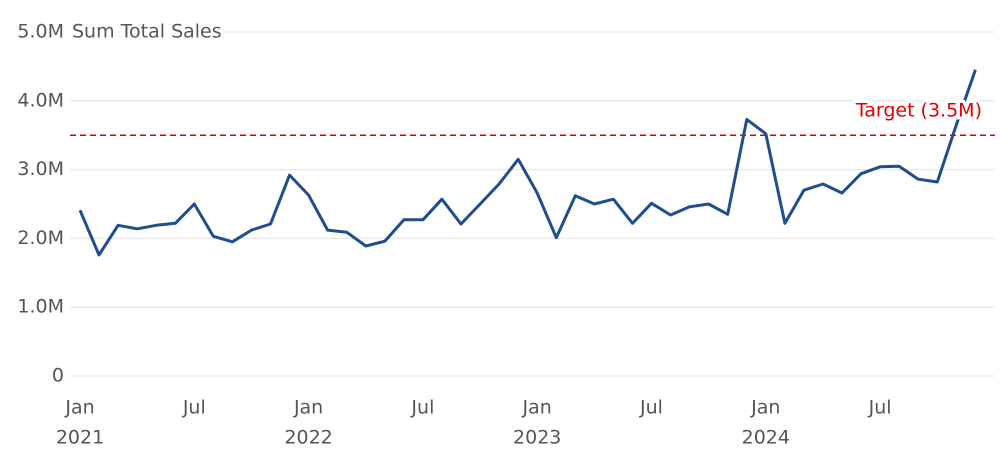 The image size is (1000, 470). What do you see at coordinates (40, 238) in the screenshot?
I see `y-tick-label: 2.0M` at bounding box center [40, 238].